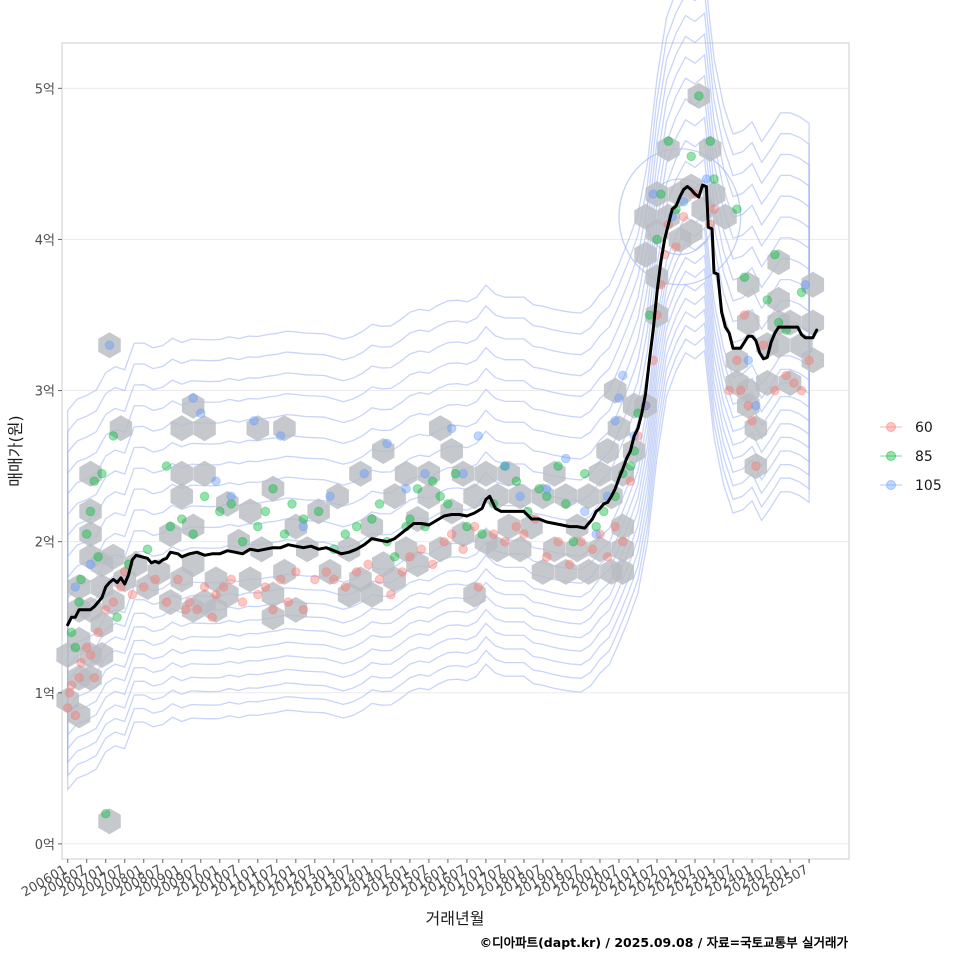 The image size is (960, 960). What do you see at coordinates (48, 467) in the screenshot?
I see `y-axis: 0억 1억 2억 3억 4억 5억` at bounding box center [48, 467].